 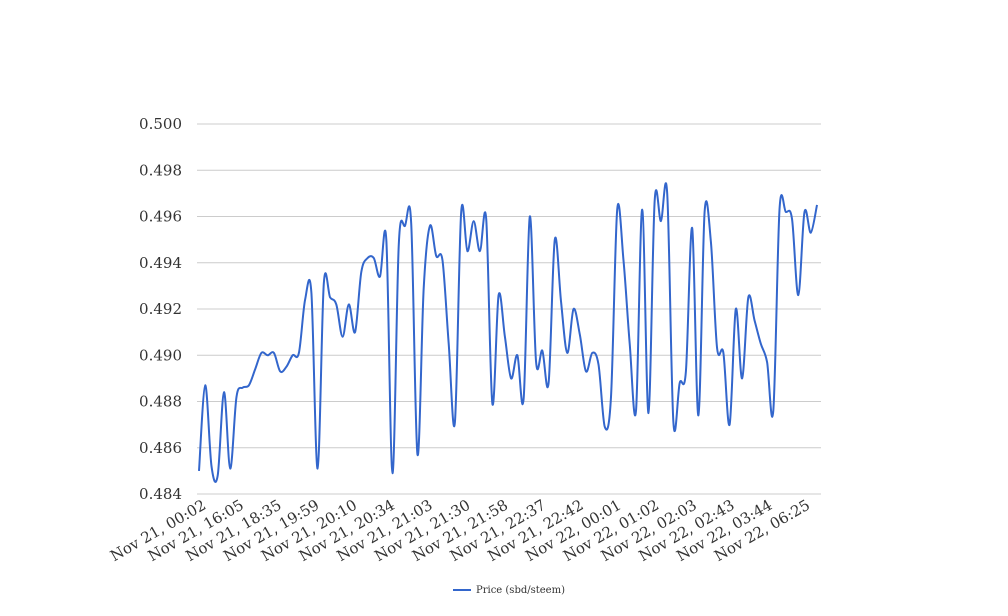 What do you see at coordinates (160, 124) in the screenshot?
I see `y-tick-label: 0.500` at bounding box center [160, 124].